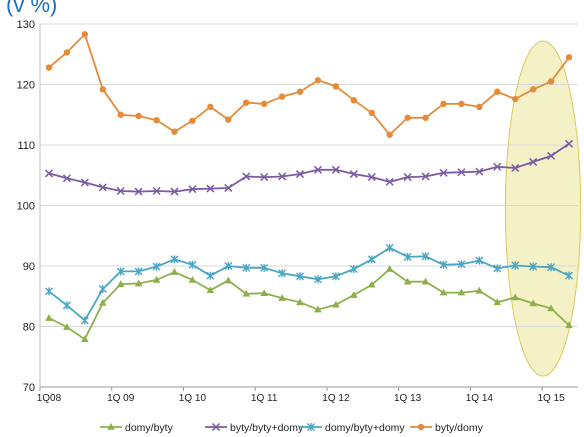 The width and height of the screenshot is (584, 437). Describe the element at coordinates (49, 398) in the screenshot. I see `x-tick-label: 1Q08` at that location.